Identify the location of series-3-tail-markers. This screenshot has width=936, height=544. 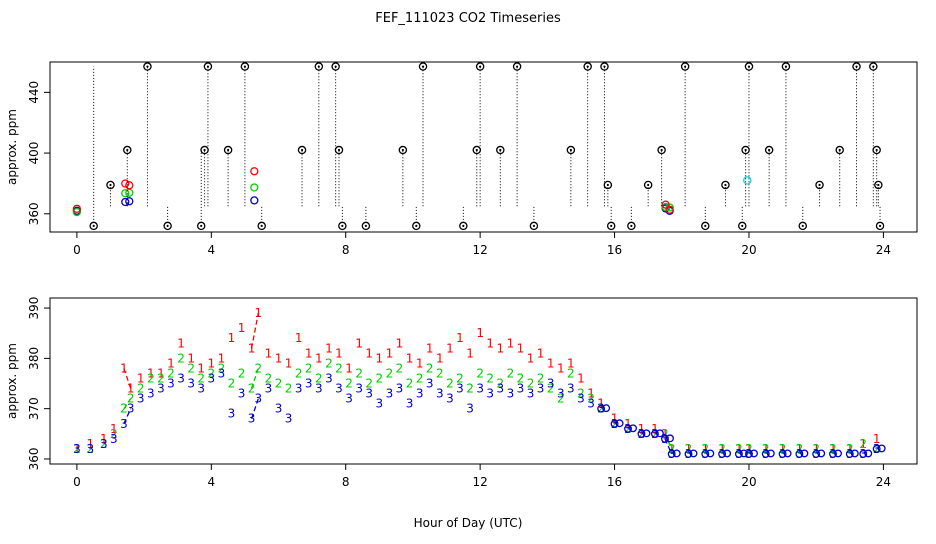
(741, 431).